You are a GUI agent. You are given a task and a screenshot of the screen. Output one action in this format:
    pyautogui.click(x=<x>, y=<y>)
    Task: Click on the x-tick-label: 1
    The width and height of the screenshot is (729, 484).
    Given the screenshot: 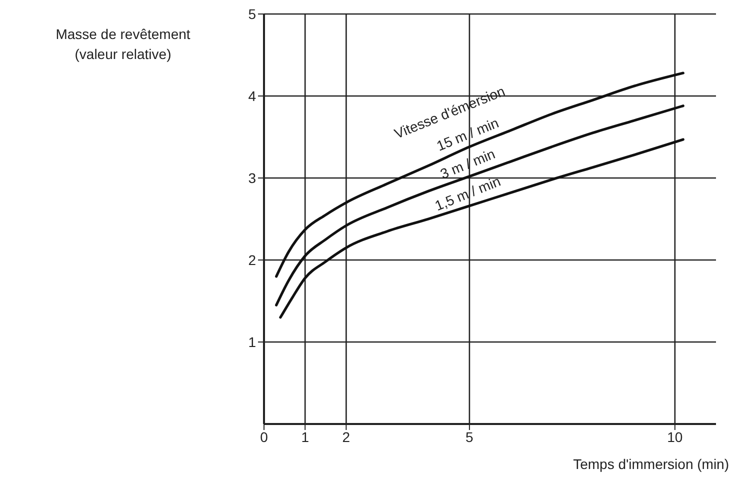 What is the action you would take?
    pyautogui.click(x=305, y=436)
    